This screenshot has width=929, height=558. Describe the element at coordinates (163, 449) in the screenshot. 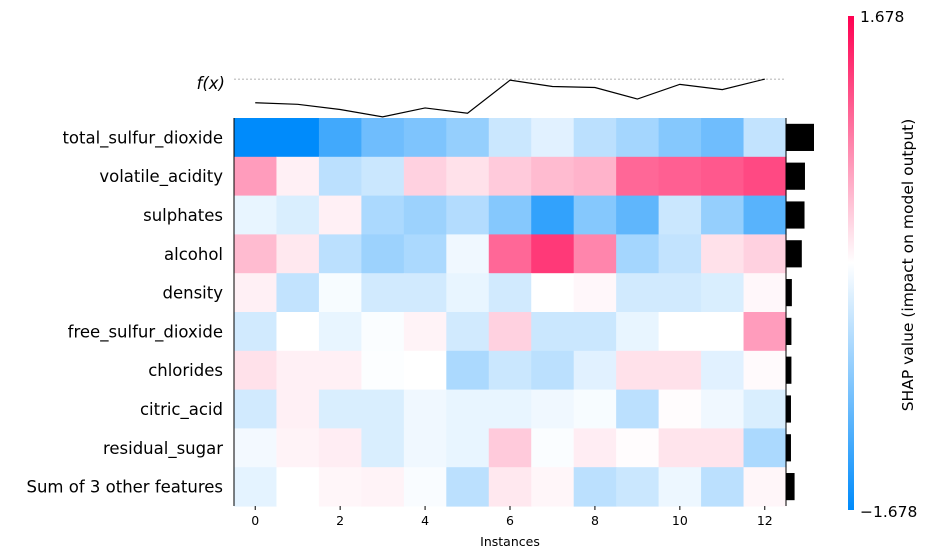

I see `feature-label: residual_sugar` at that location.